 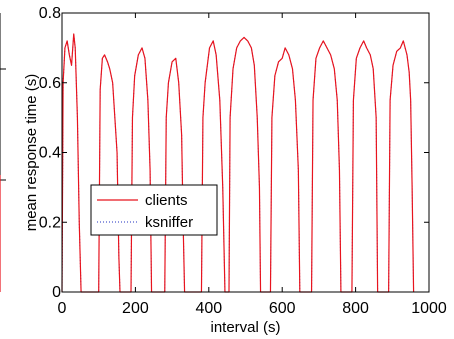 I want to click on adjacent-panel-fragment, so click(x=3, y=152).